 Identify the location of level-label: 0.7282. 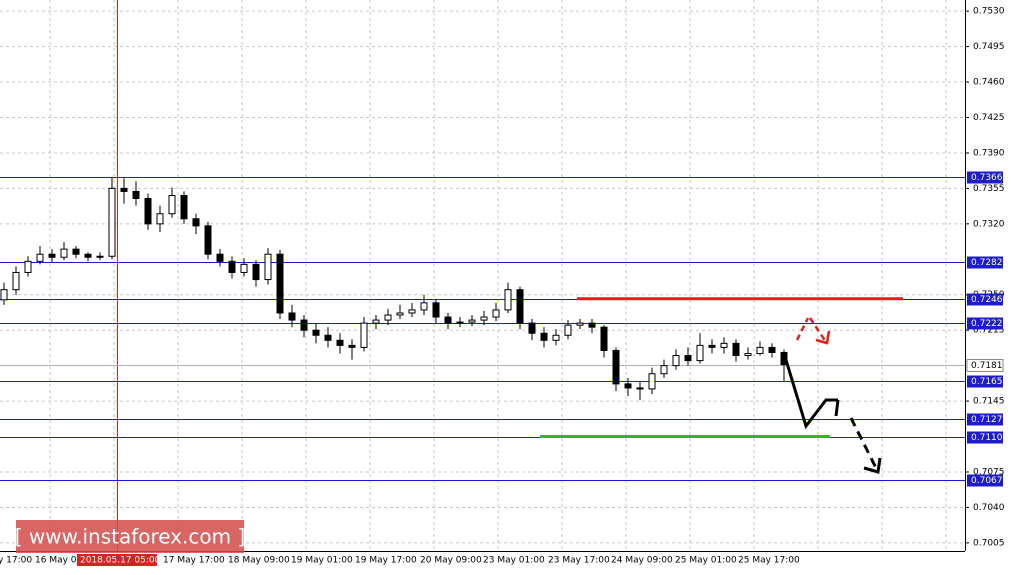
(987, 263).